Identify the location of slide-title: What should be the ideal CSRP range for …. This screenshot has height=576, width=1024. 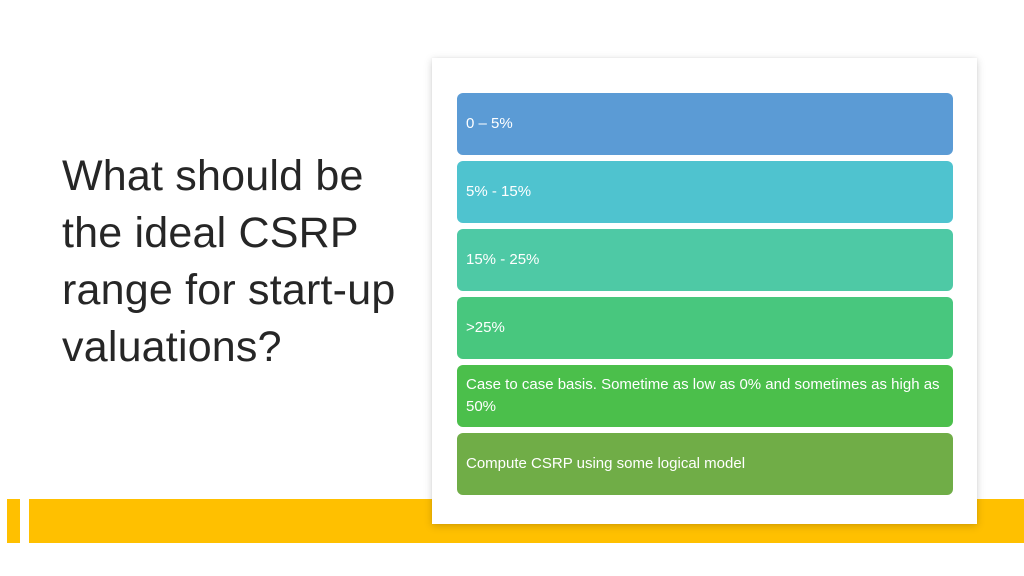
(229, 261).